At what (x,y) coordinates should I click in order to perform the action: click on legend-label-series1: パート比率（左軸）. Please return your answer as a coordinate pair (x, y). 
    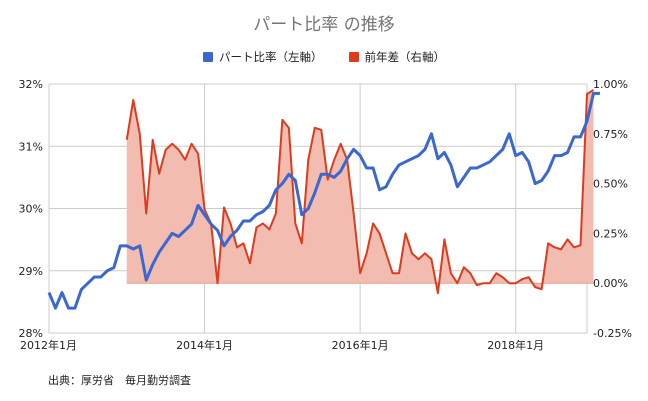
    Looking at the image, I should click on (271, 57).